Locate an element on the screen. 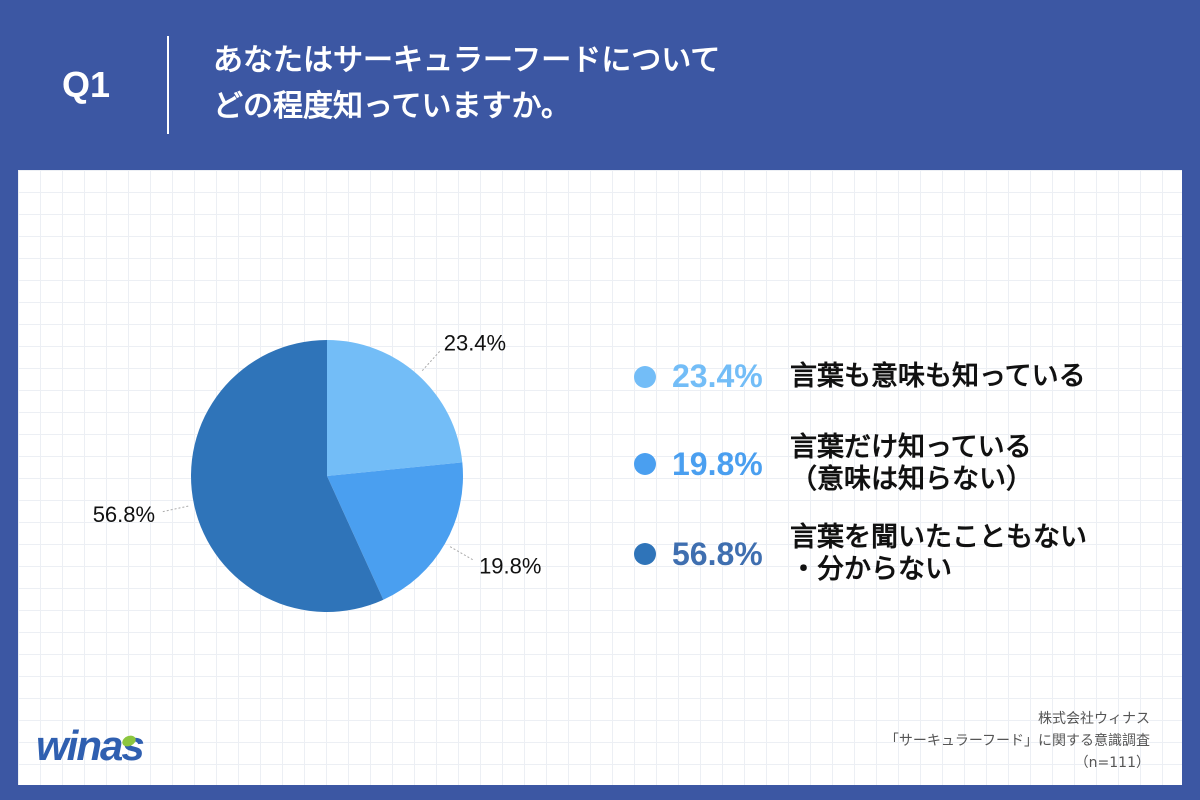  data-label-2: 56.8% is located at coordinates (124, 514).